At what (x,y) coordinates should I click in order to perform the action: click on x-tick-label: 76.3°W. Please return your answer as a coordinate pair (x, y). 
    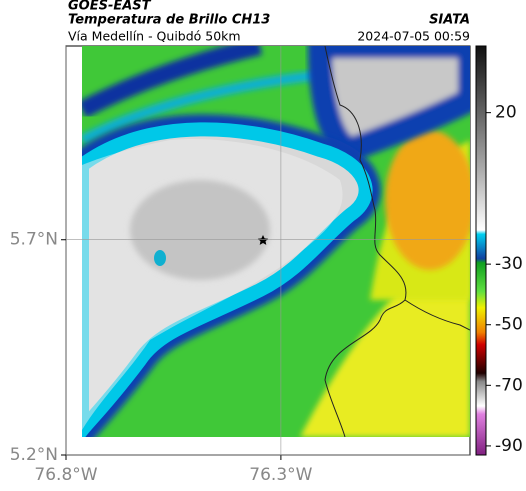
    Looking at the image, I should click on (280, 475).